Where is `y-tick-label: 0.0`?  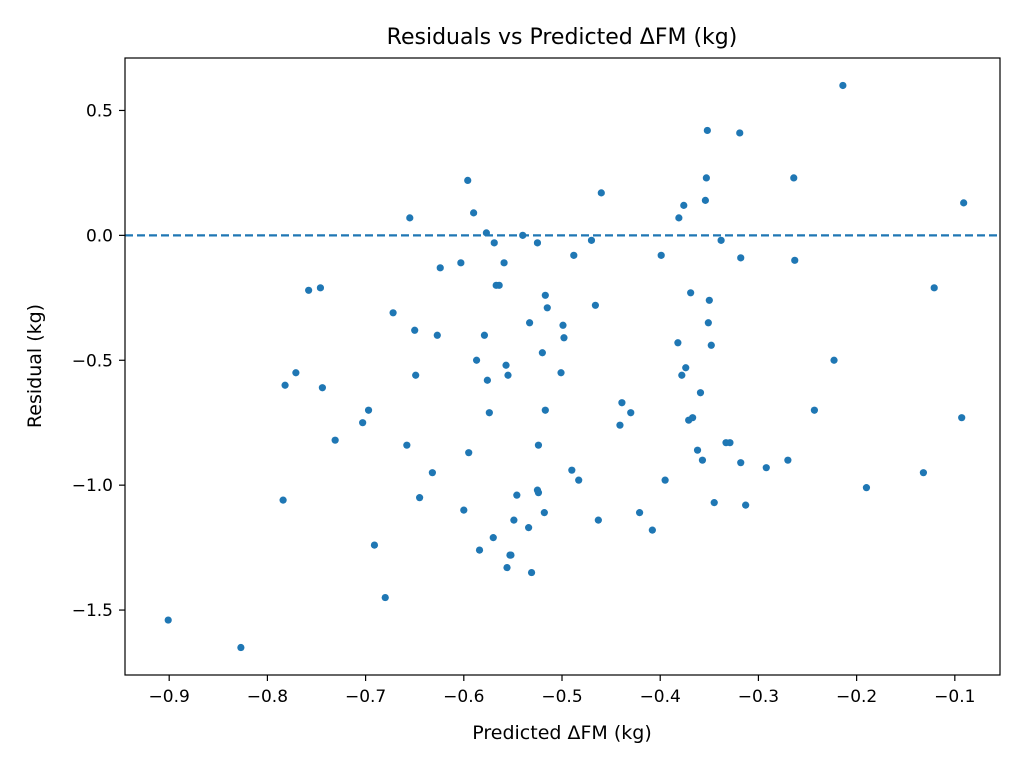
y-tick-label: 0.0 is located at coordinates (99, 236).